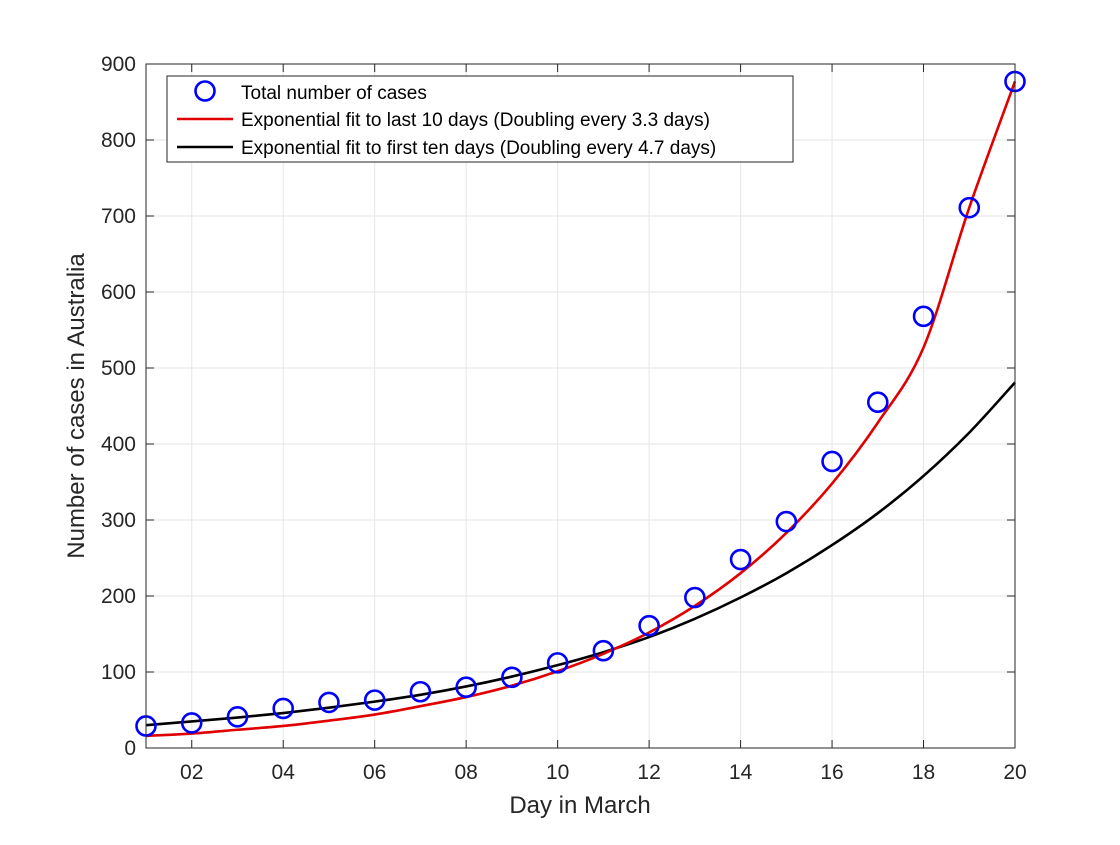 The width and height of the screenshot is (1120, 845). I want to click on x-tick-label: 14, so click(741, 772).